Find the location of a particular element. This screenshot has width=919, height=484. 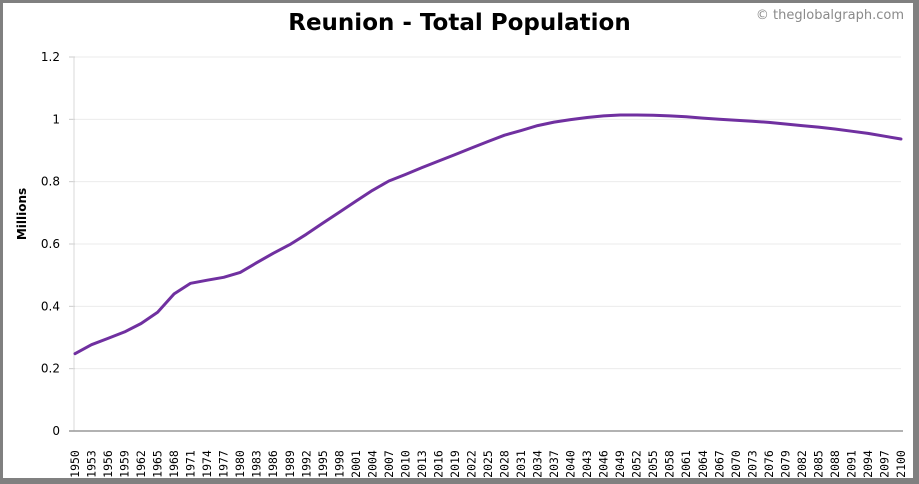

x-tick-label: 2070 is located at coordinates (736, 464).